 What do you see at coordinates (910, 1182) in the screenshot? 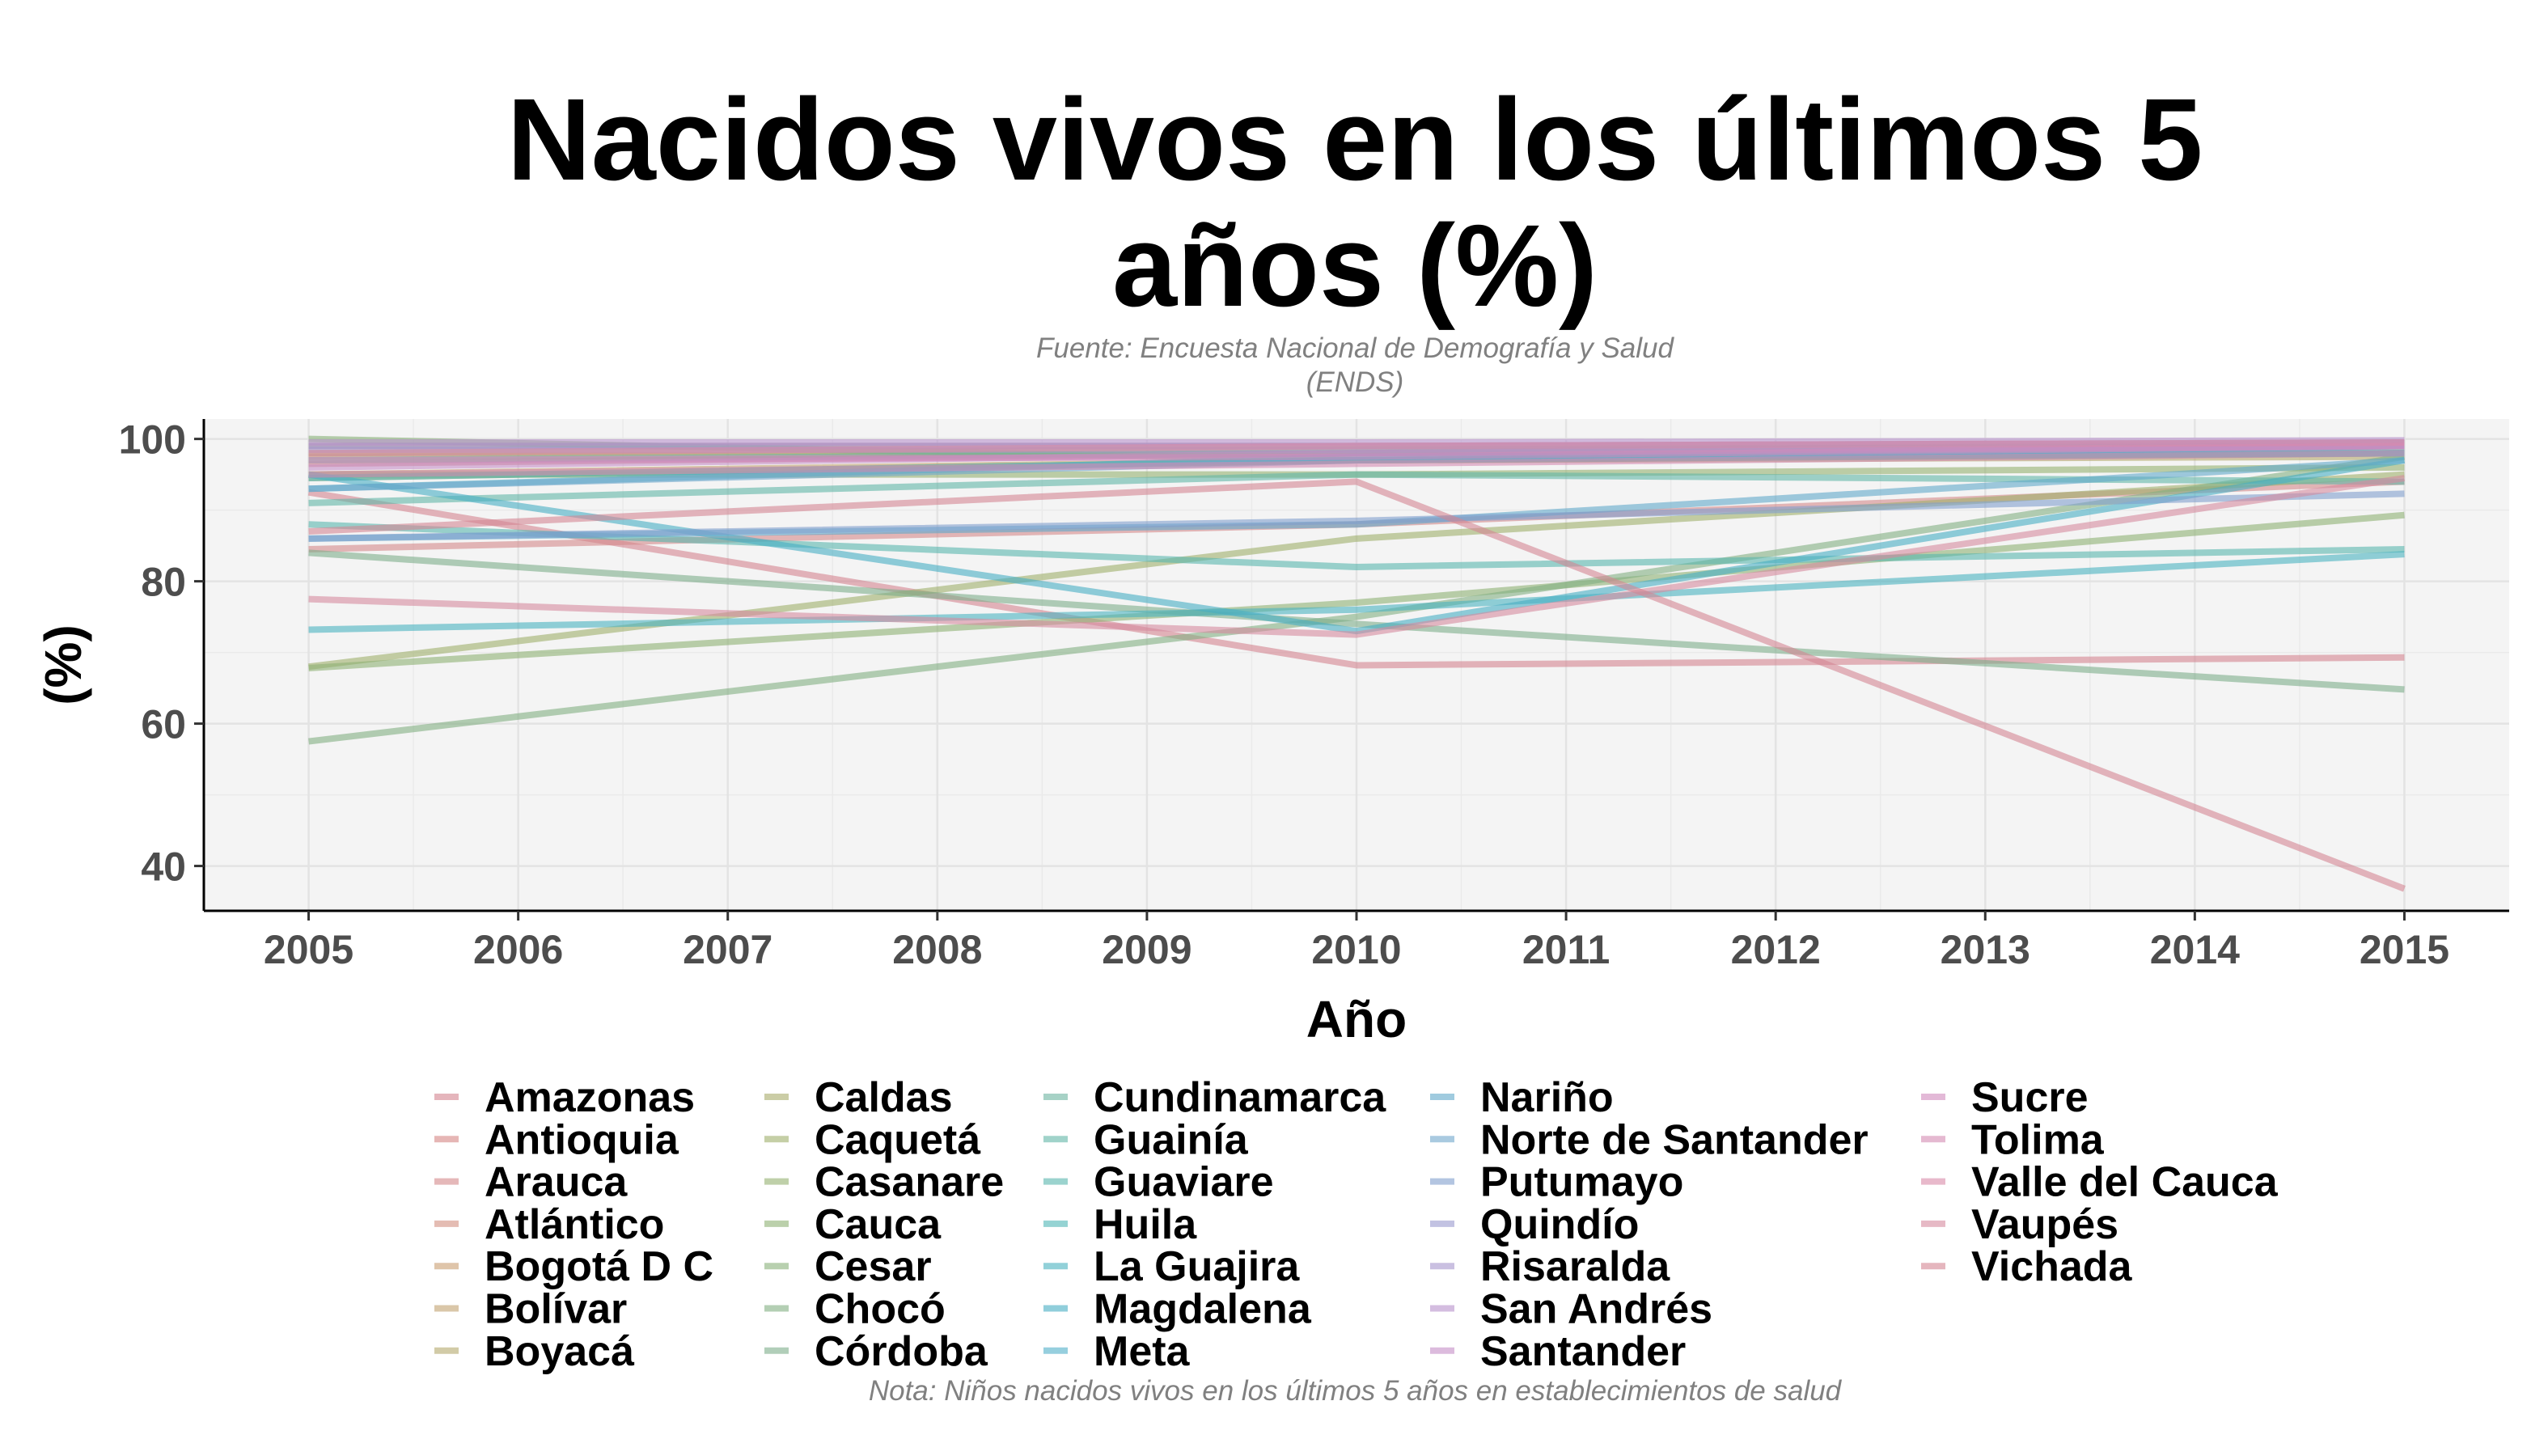
I see `legend-label: Casanare` at bounding box center [910, 1182].